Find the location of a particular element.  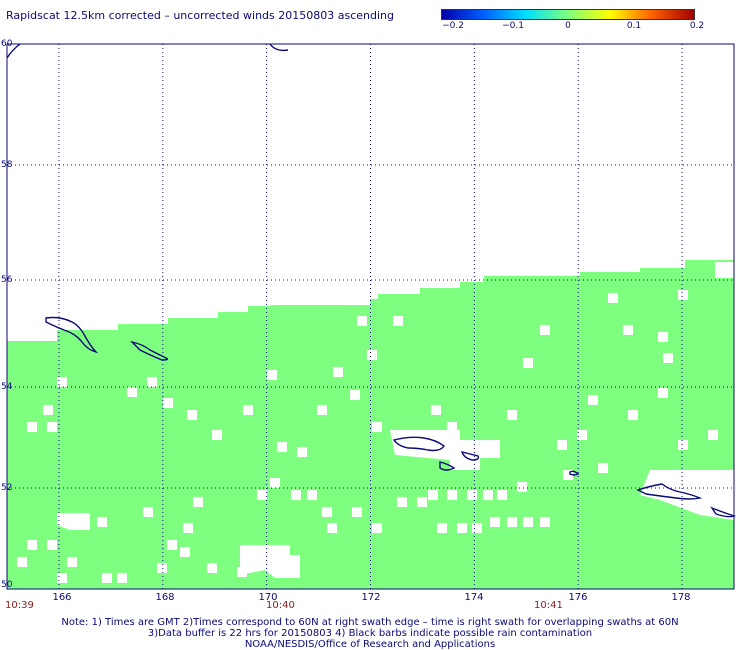

lon-label-176: 176 is located at coordinates (578, 597).